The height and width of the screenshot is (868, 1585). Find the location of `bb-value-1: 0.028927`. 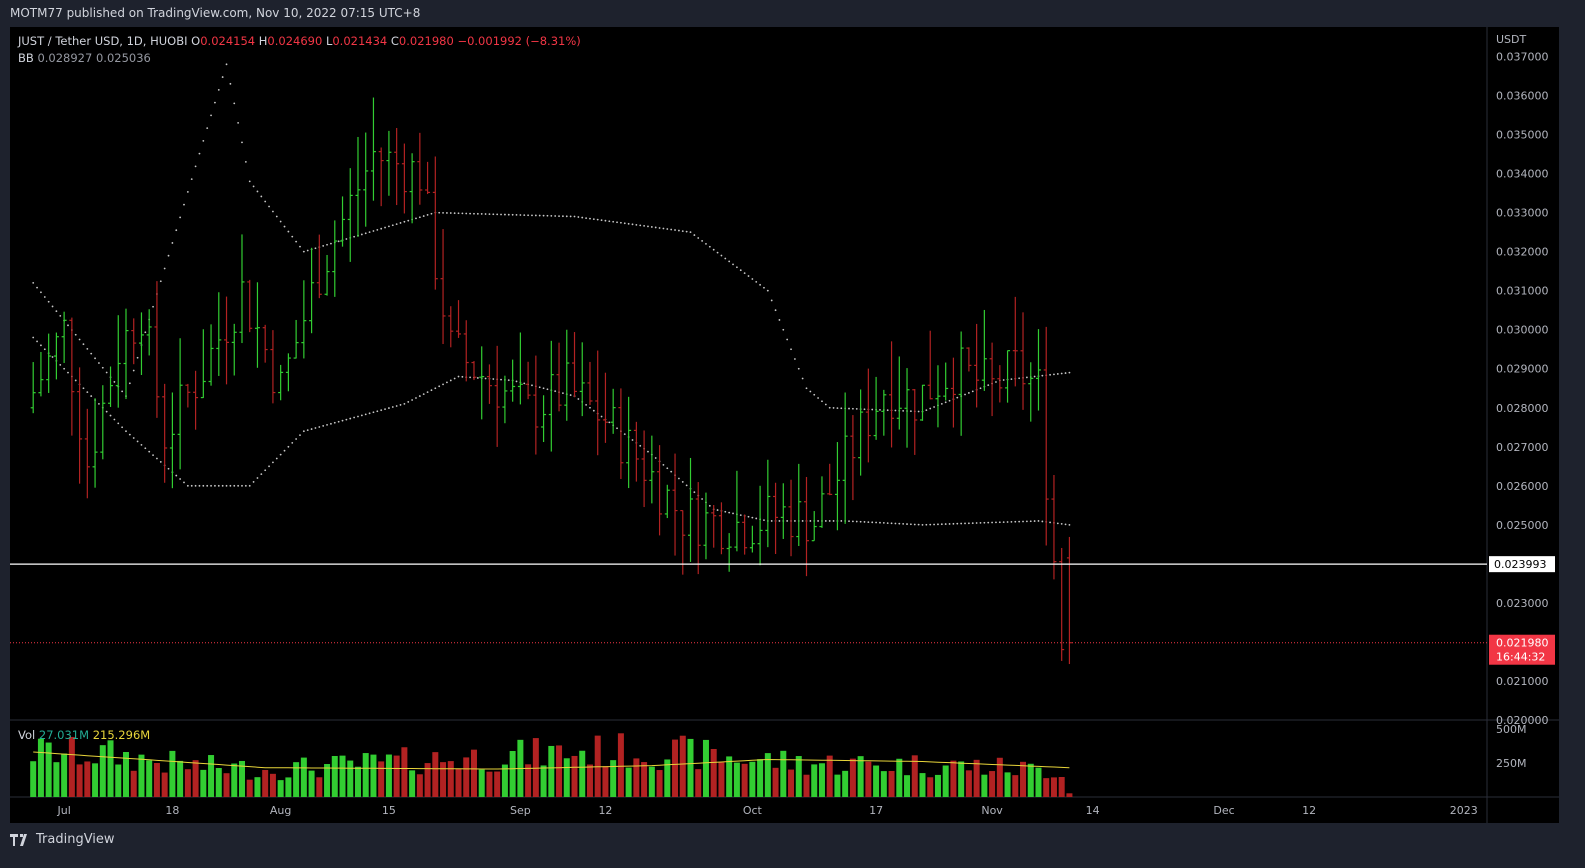

bb-value-1: 0.028927 is located at coordinates (65, 58).